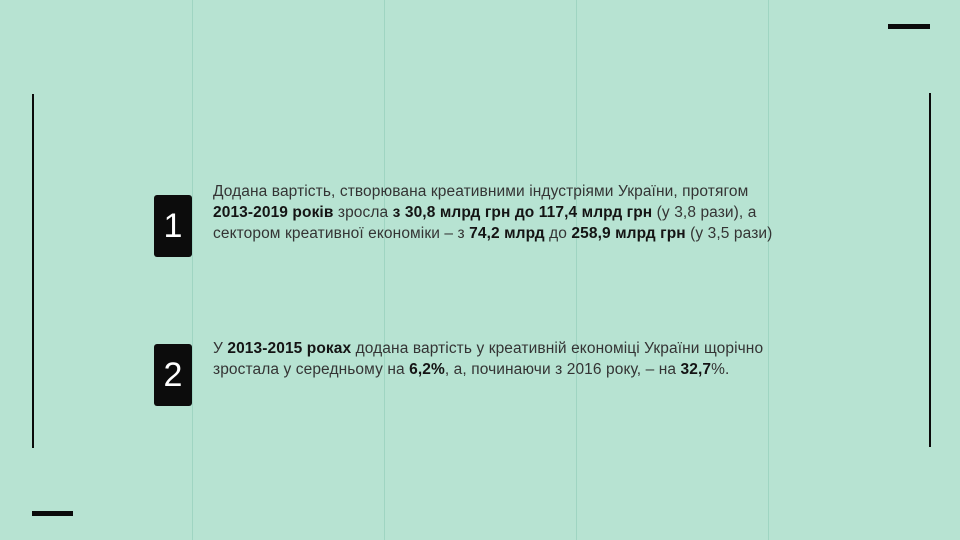  Describe the element at coordinates (173, 226) in the screenshot. I see `item-1-number-badge: 1` at that location.